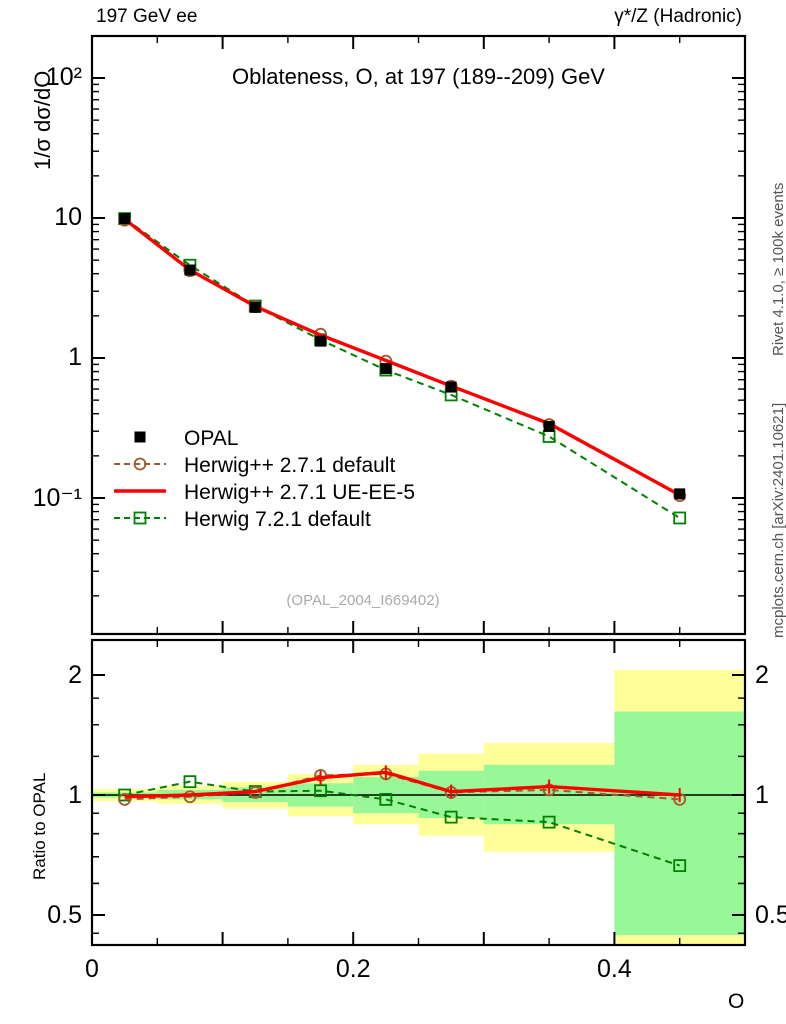  Describe the element at coordinates (289, 465) in the screenshot. I see `legend-label: Herwig++ 2.7.1 default` at that location.